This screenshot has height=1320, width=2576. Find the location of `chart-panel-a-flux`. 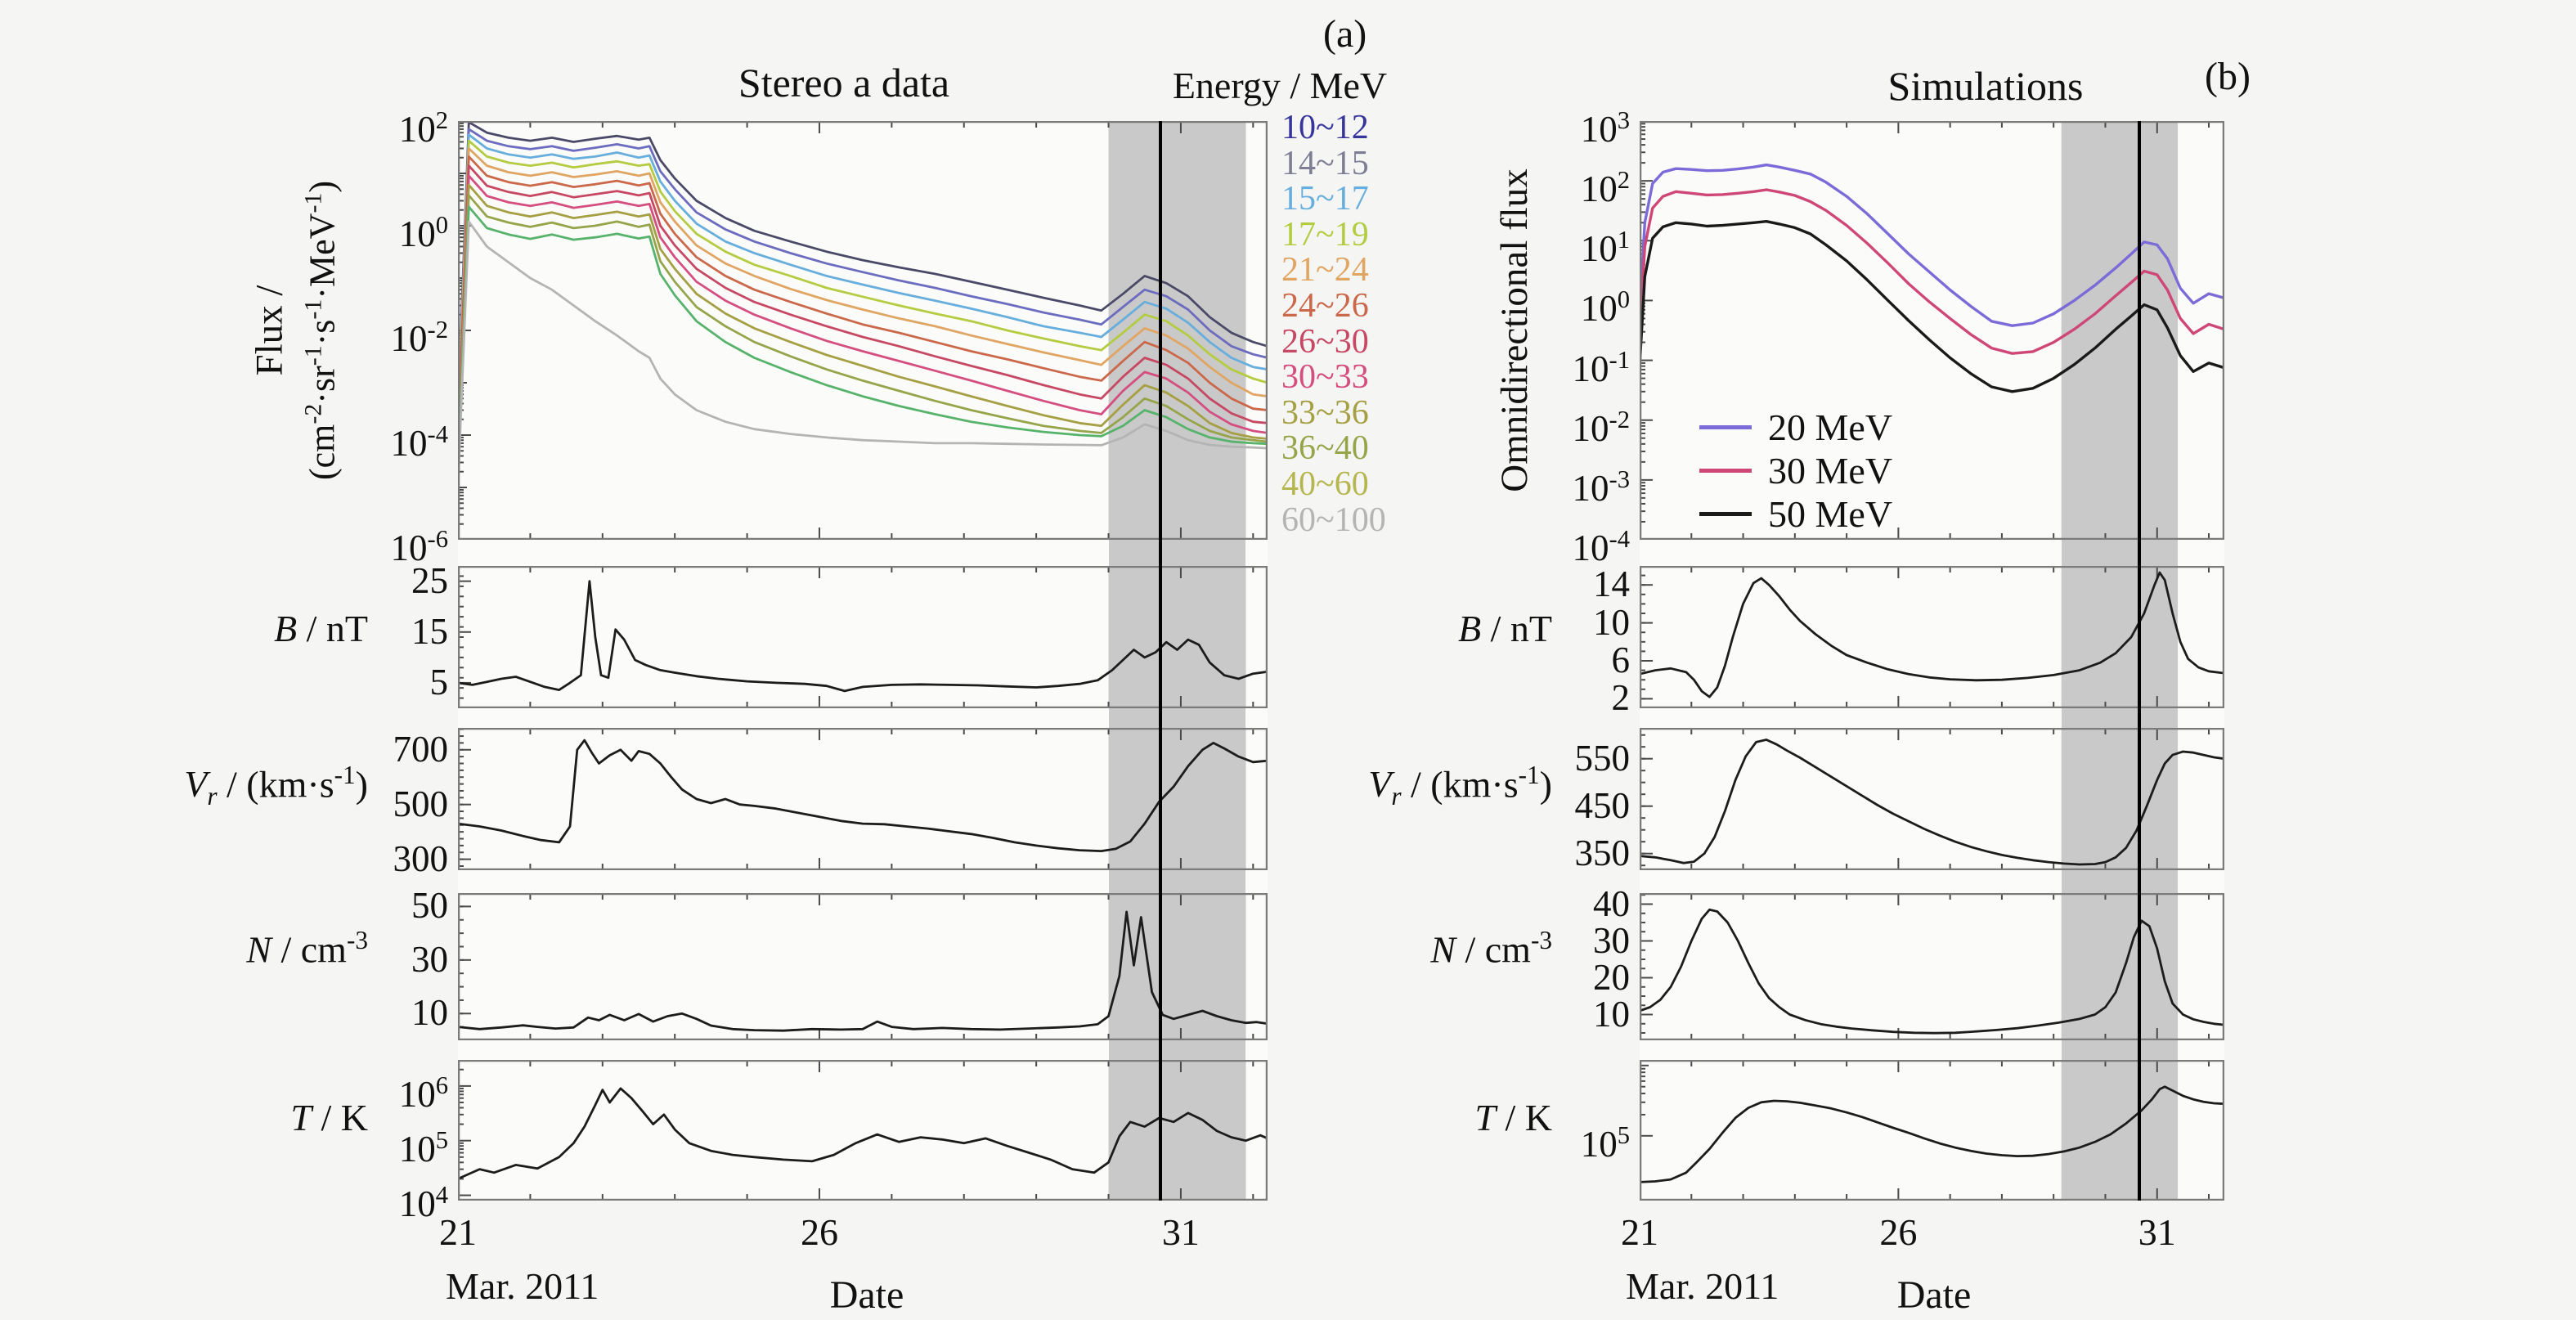

chart-panel-a-flux is located at coordinates (863, 330).